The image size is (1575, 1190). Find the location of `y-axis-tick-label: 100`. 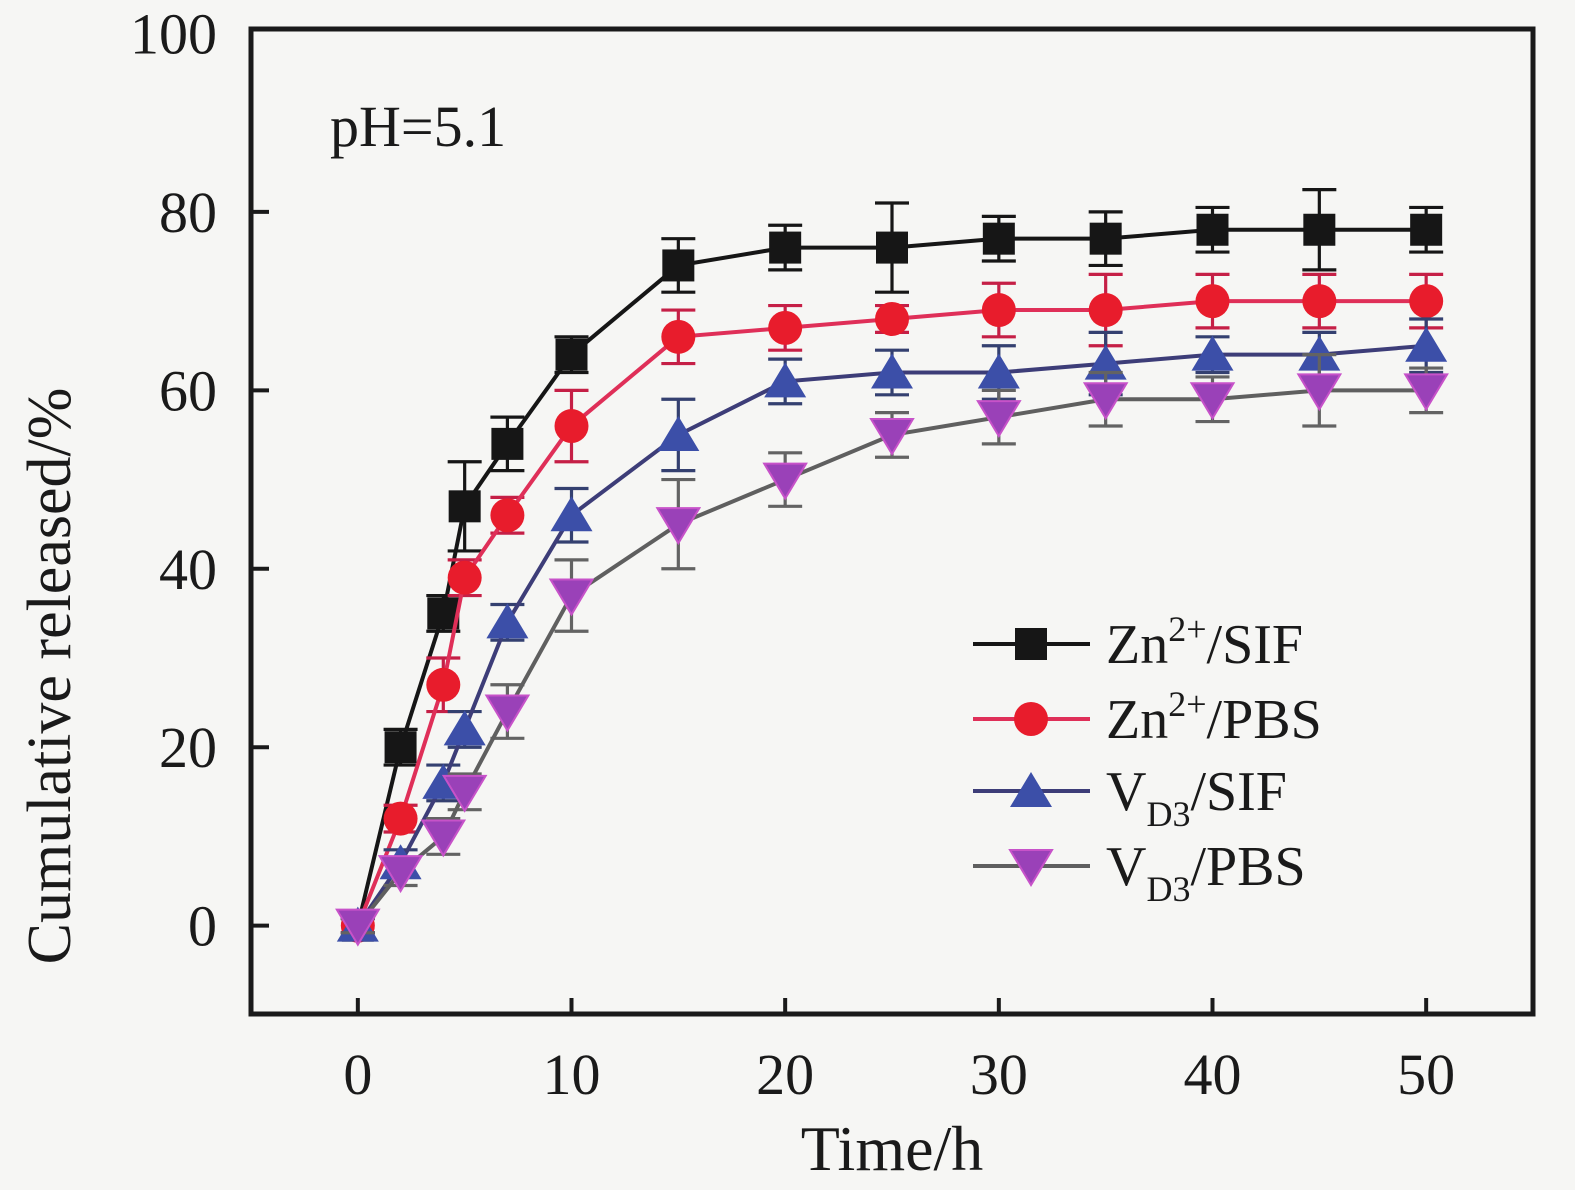

y-axis-tick-label: 100 is located at coordinates (173, 33).